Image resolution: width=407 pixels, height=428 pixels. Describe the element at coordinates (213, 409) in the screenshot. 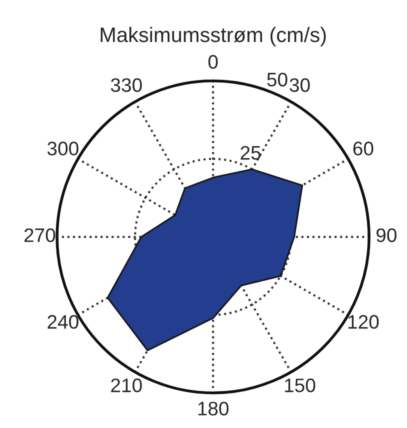

I see `spoke-label: 180` at that location.